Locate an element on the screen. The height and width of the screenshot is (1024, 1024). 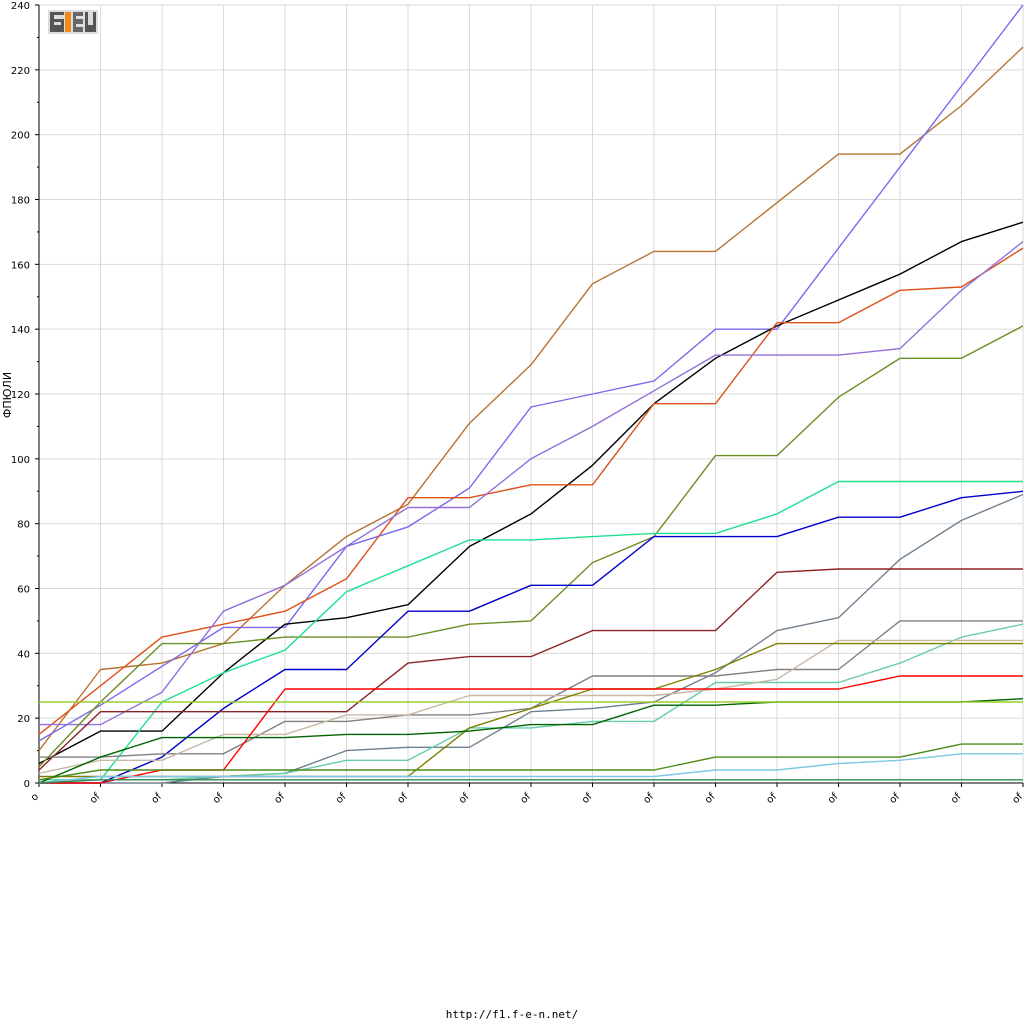
footer-url: http://f1.f-e-n.net/ is located at coordinates (512, 1014).